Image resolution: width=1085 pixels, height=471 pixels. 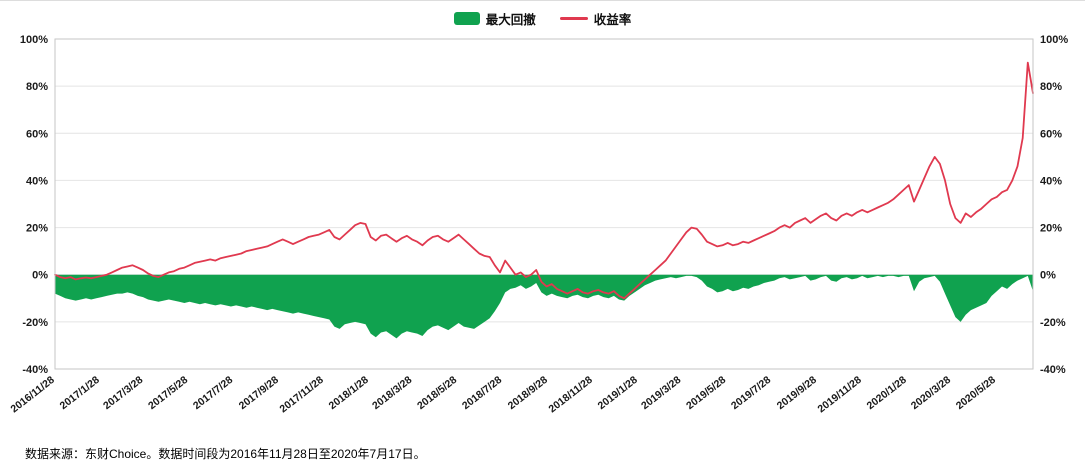 I want to click on y-tick-label-left: 100%, so click(x=34, y=40).